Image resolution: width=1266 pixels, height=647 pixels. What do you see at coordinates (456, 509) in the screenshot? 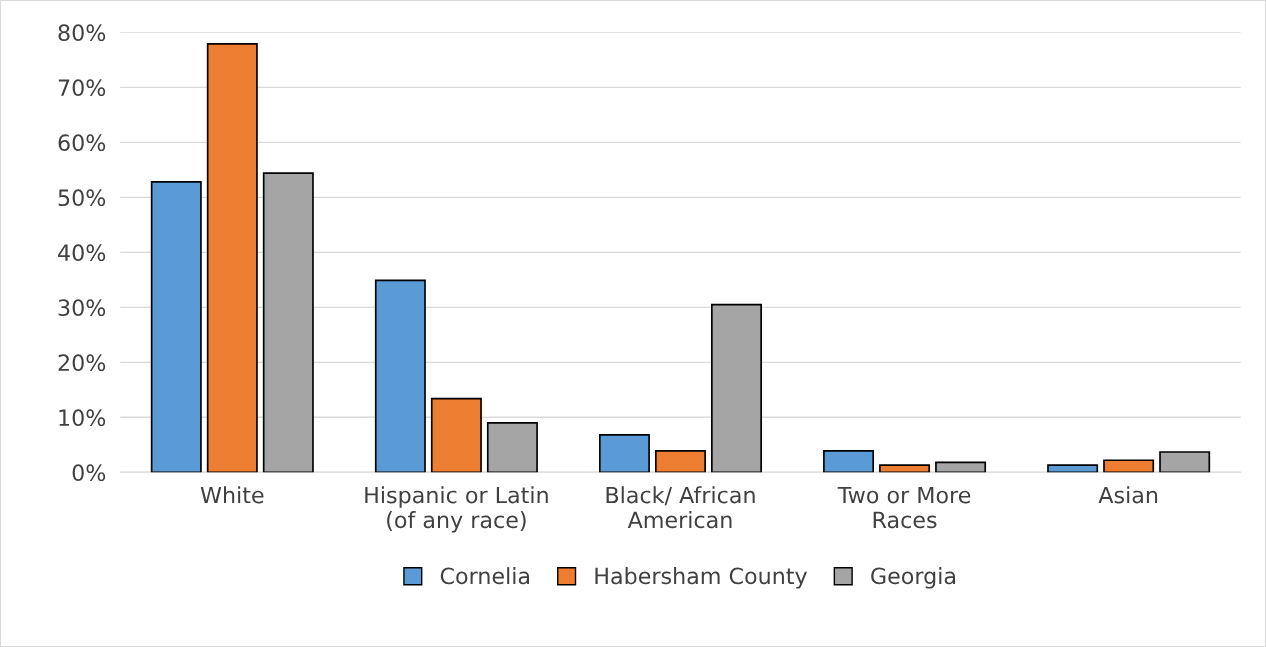
I see `x-tick-label: Hispanic or Latin (of any race)` at bounding box center [456, 509].